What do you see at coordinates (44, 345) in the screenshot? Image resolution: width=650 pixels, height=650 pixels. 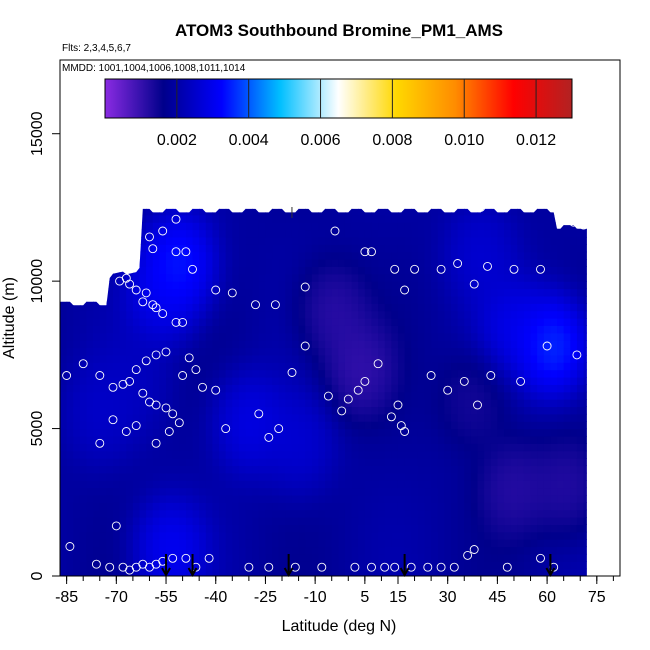 I see `y-axis: 0 5000 10000 15000` at bounding box center [44, 345].